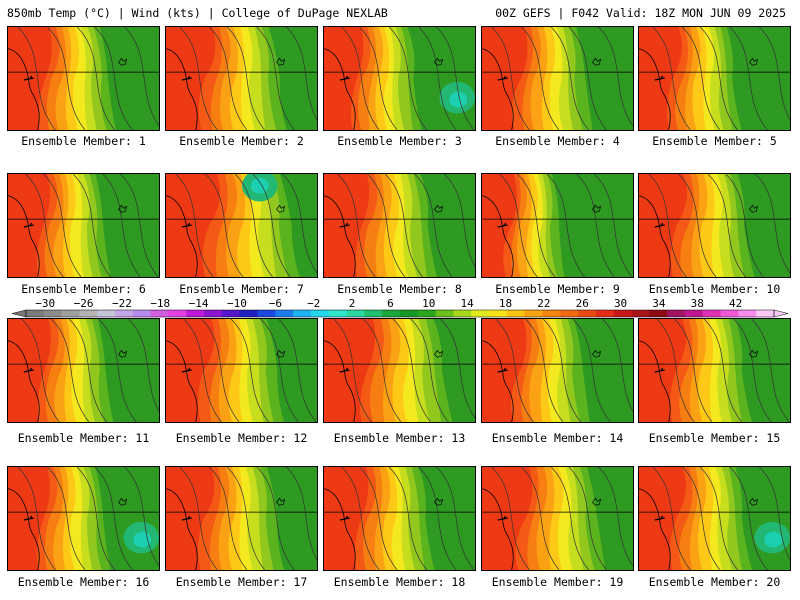 Image resolution: width=800 pixels, height=600 pixels. I want to click on colorbar-tick-label: 22, so click(543, 303).